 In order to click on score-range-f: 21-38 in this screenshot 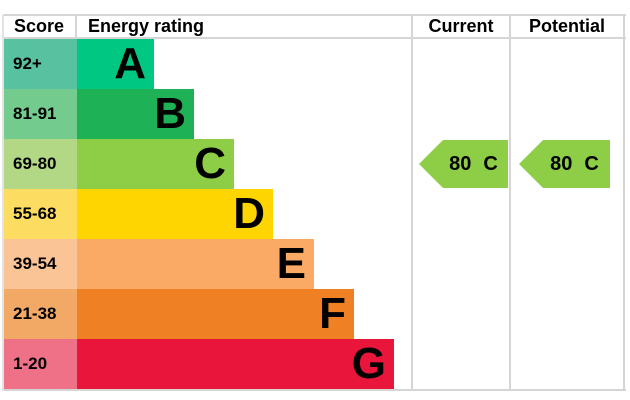, I will do `click(40, 314)`.